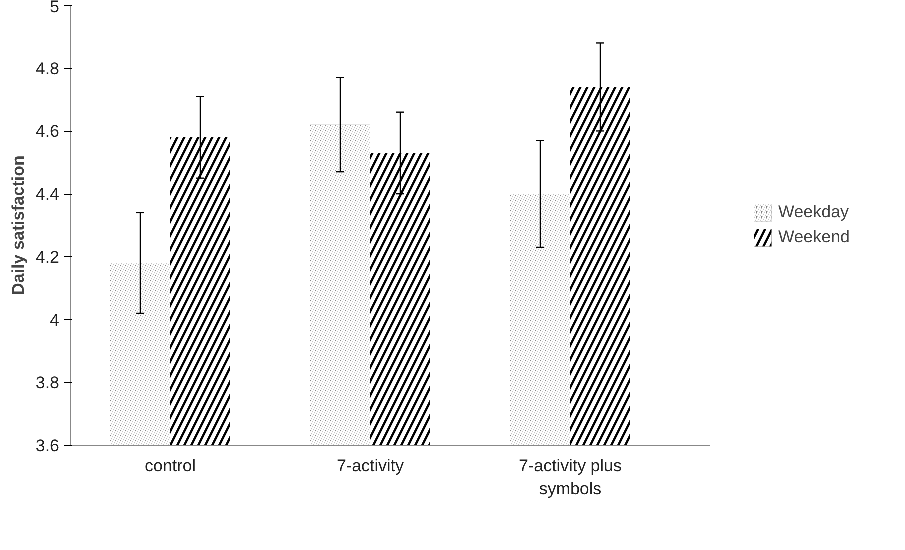 This screenshot has width=905, height=550. Describe the element at coordinates (18, 226) in the screenshot. I see `y-axis-title: Daily satisfaction` at that location.